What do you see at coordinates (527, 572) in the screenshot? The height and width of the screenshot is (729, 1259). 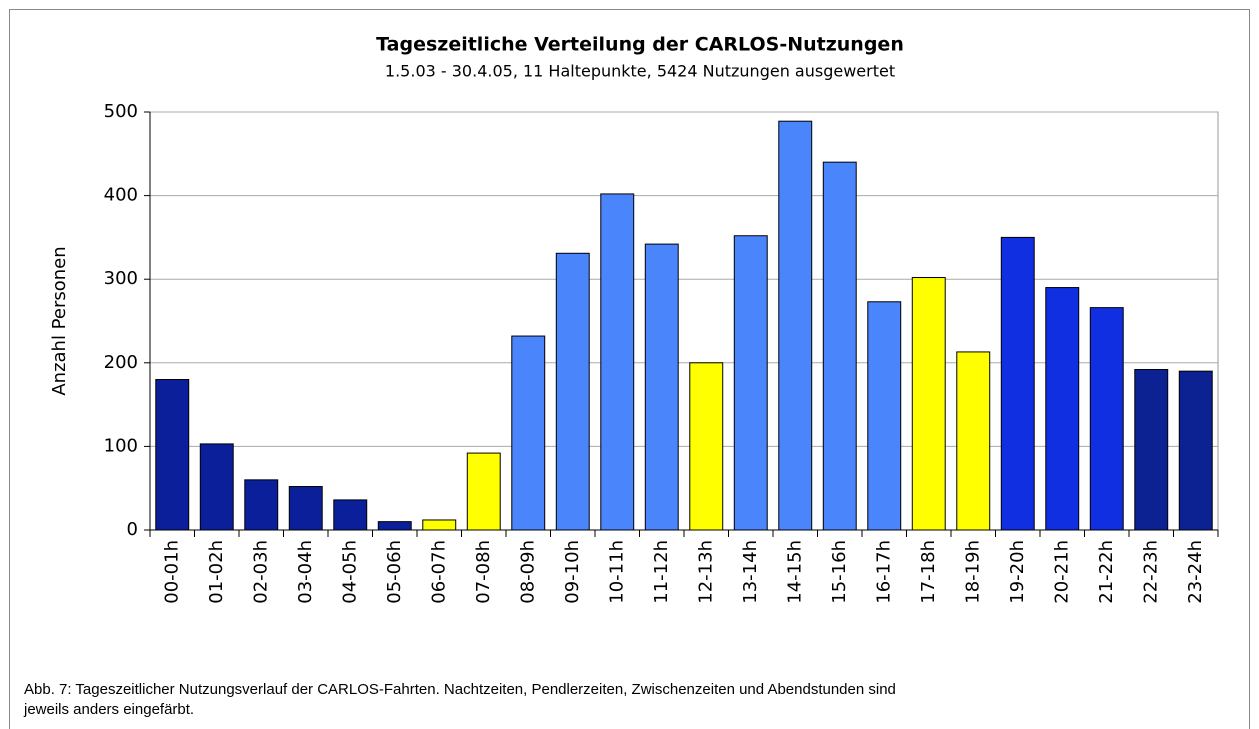 I see `x-tick-label: 08-09h` at bounding box center [527, 572].